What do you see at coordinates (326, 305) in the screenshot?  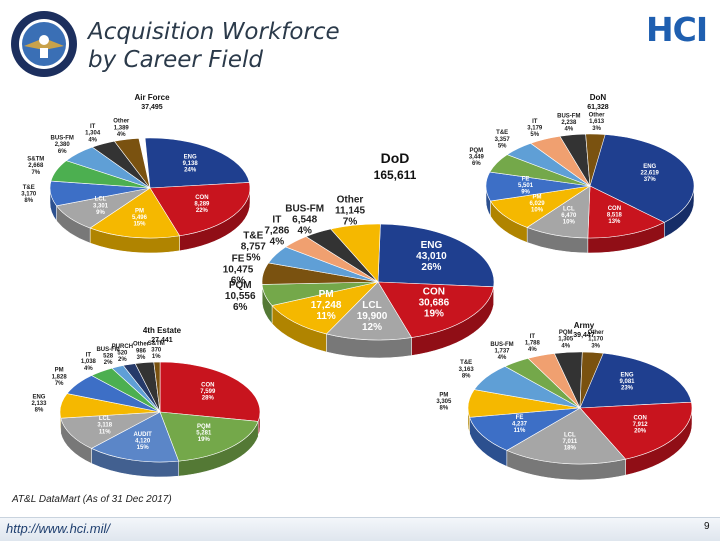 I see `slice-label-line: 17,248` at bounding box center [326, 305].